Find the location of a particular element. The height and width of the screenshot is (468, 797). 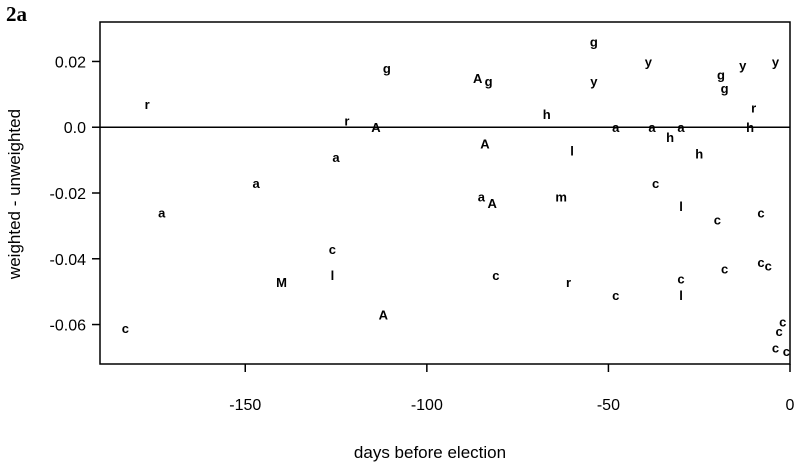

y-tick-label: -0.02 is located at coordinates (68, 194).